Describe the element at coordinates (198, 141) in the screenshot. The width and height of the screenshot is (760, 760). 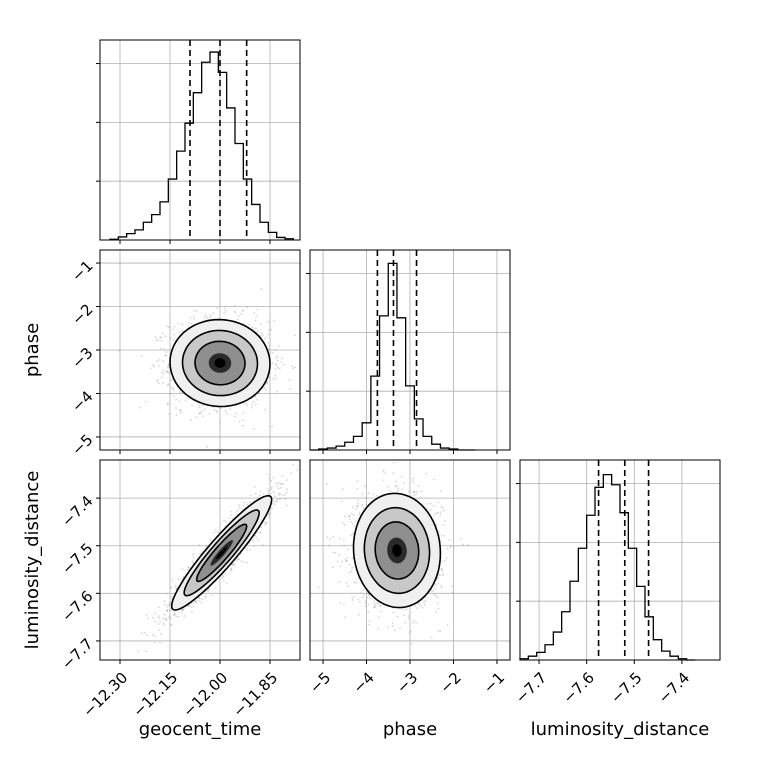
I see `hist-panel-geocent_time` at that location.